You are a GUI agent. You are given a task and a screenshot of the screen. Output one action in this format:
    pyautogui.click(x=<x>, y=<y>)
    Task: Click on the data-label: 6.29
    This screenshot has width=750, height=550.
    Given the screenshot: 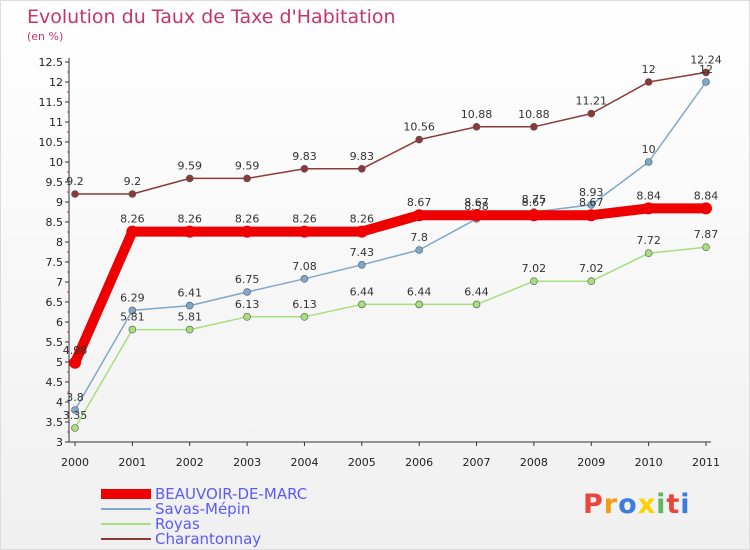 What is the action you would take?
    pyautogui.click(x=132, y=297)
    